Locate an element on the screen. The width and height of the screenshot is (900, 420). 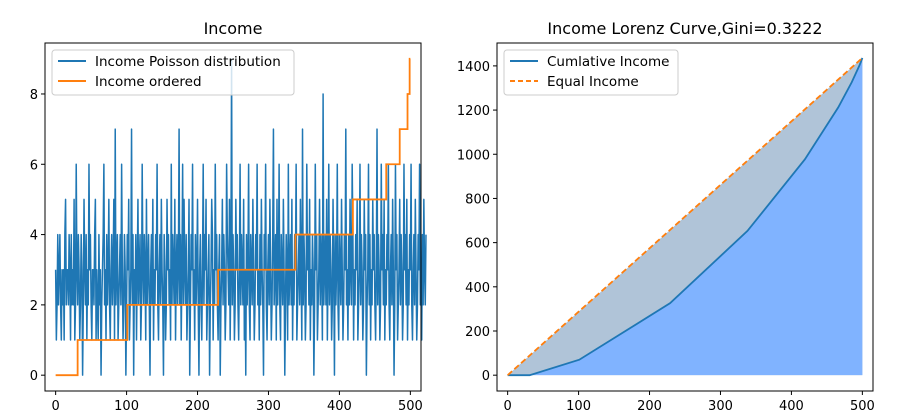
lorenz-xtick-label: 300 is located at coordinates (720, 406).